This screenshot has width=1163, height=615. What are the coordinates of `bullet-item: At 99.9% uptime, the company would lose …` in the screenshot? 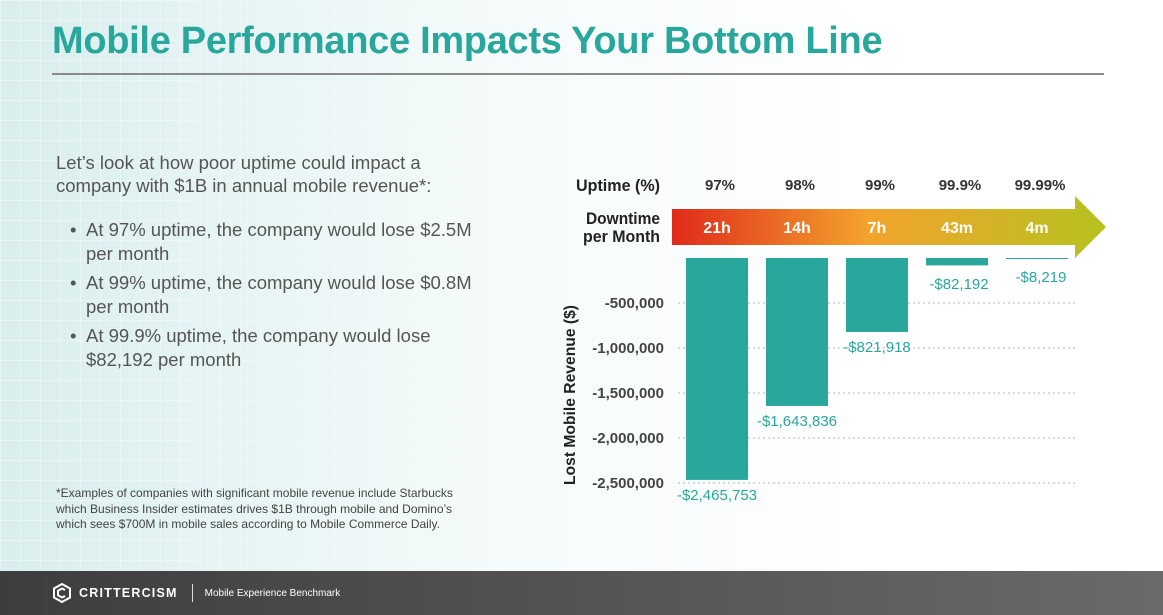 It's located at (280, 348).